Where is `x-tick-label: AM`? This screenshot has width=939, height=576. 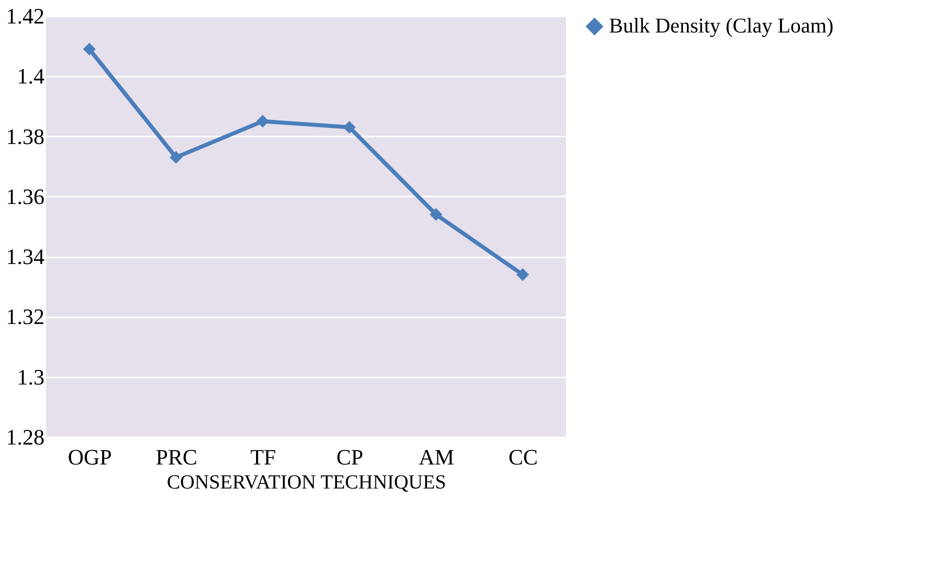
x-tick-label: AM is located at coordinates (436, 457).